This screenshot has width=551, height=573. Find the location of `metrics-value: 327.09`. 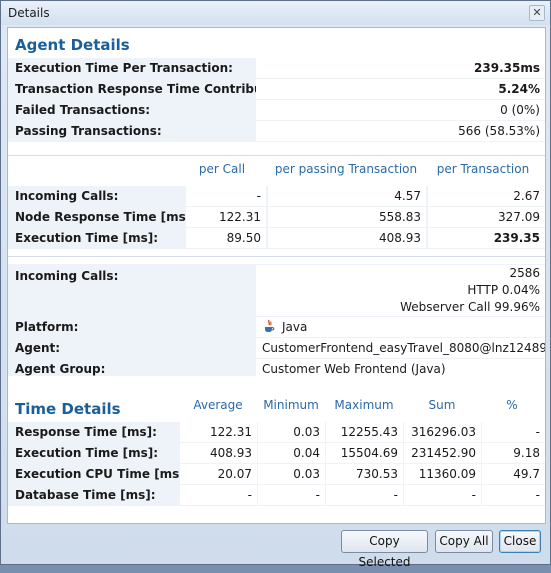

metrics-value: 327.09 is located at coordinates (486, 217).